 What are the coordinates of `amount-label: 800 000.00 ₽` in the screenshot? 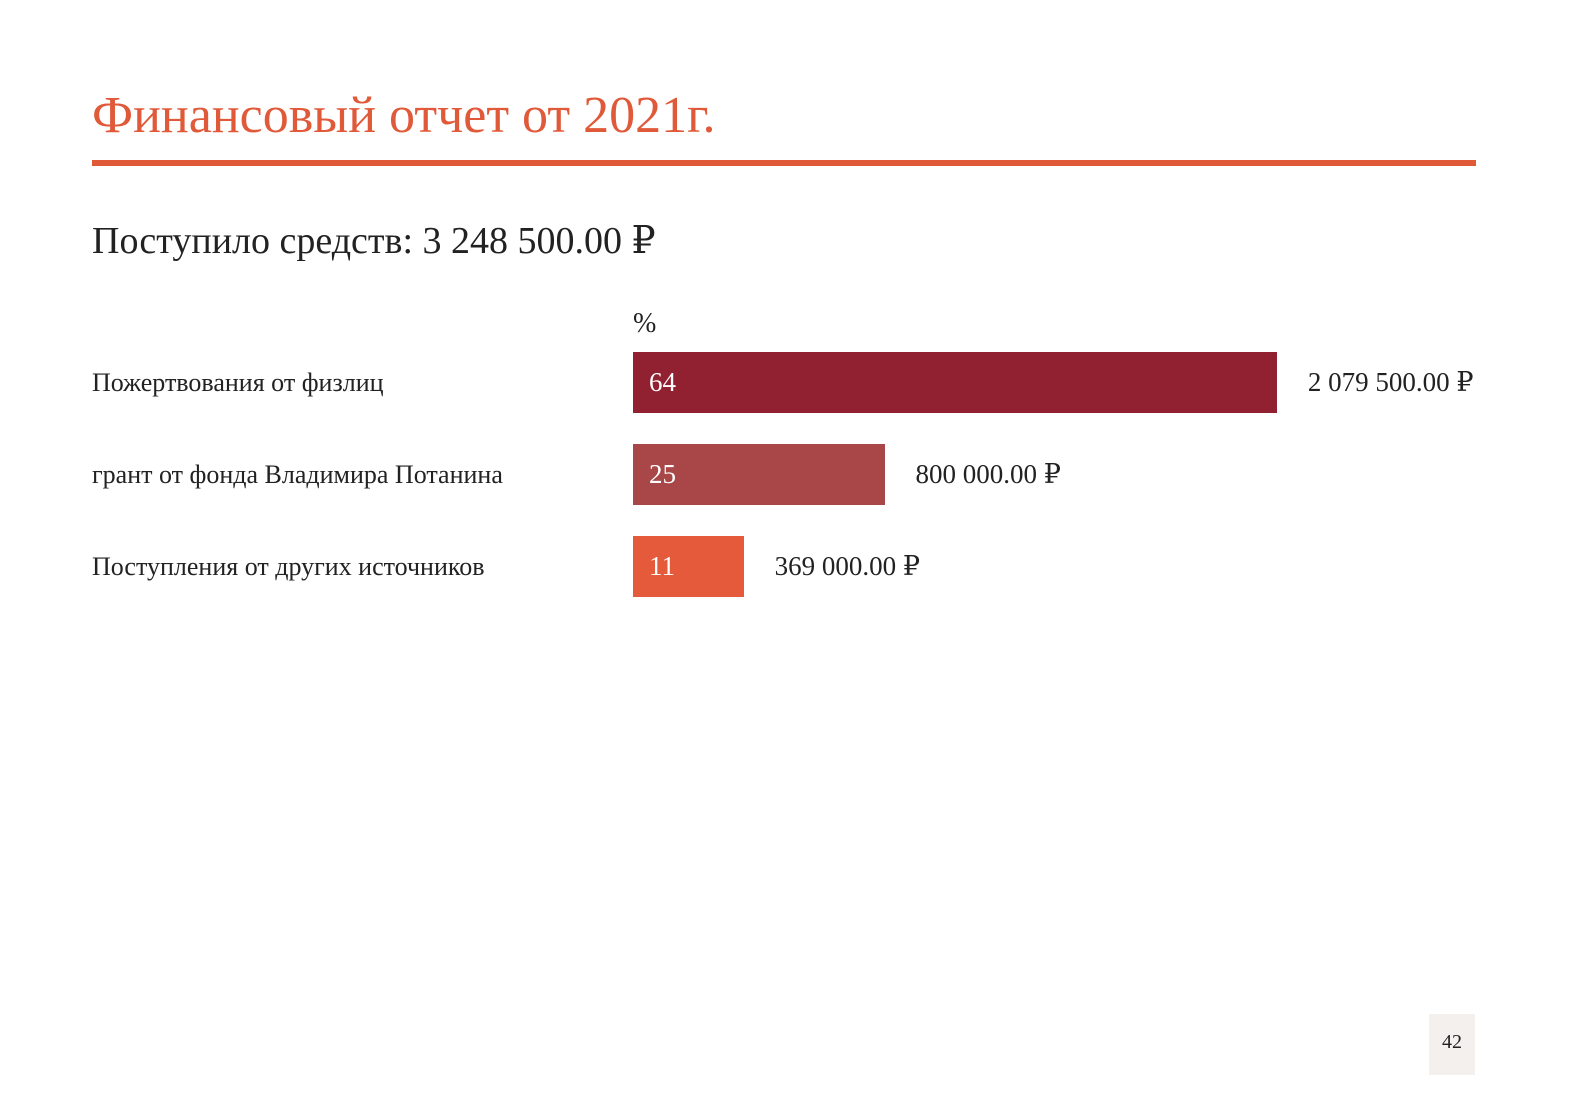 It's located at (988, 474).